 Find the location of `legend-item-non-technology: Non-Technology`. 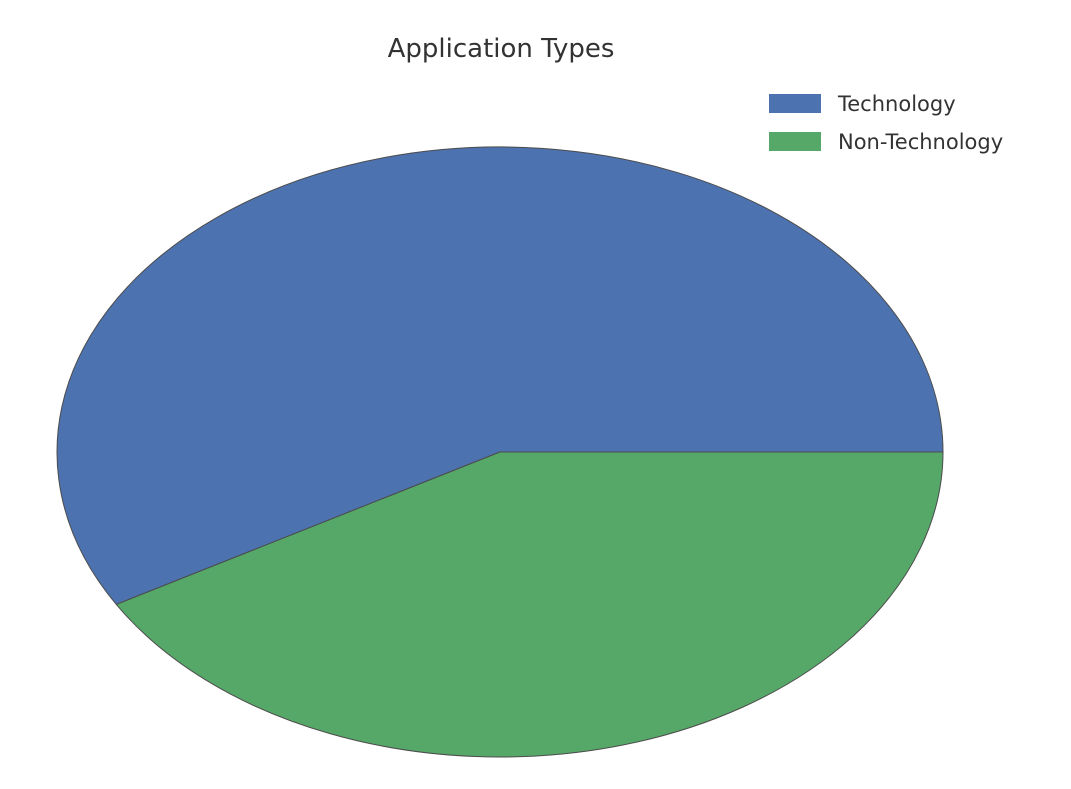

legend-item-non-technology: Non-Technology is located at coordinates (886, 142).